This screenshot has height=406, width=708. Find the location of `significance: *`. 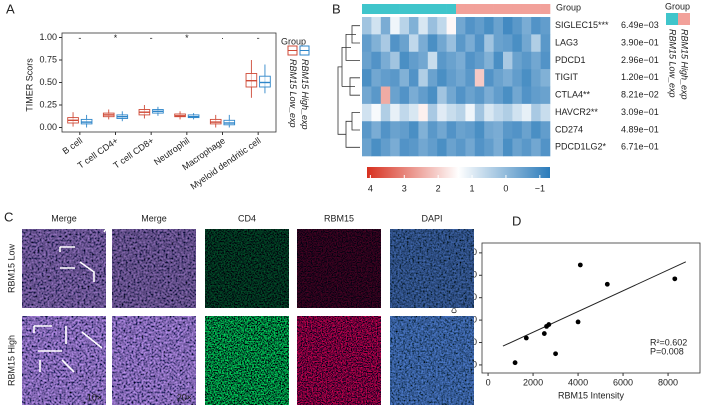

significance: * is located at coordinates (187, 38).